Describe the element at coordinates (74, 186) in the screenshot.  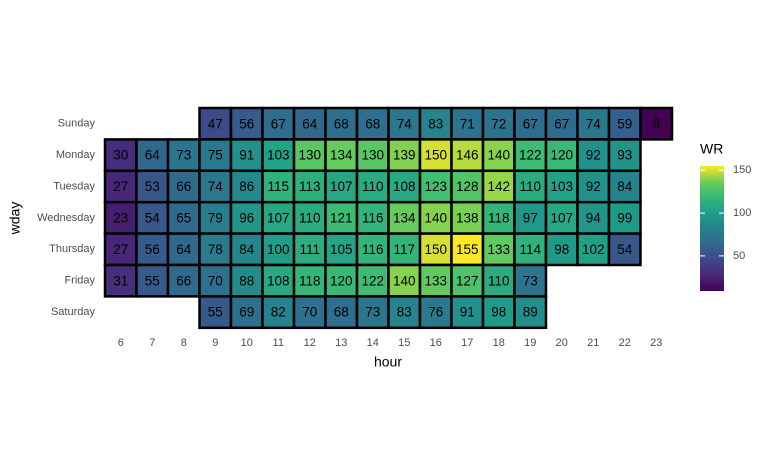
I see `y-tick-label: Tuesday` at that location.